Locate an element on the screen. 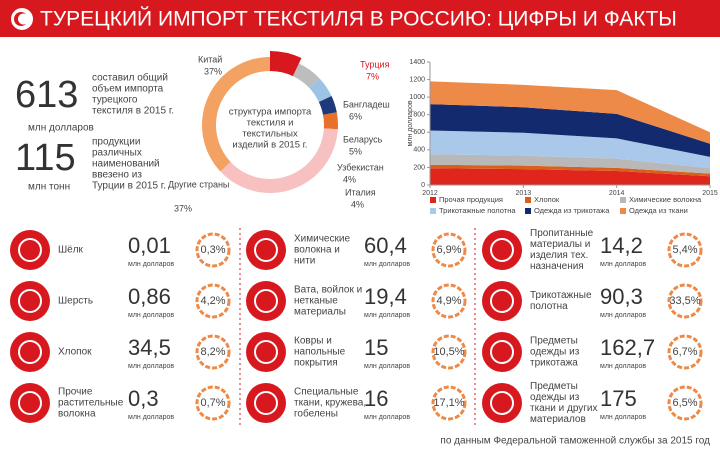  item-label: волокна и is located at coordinates (317, 250).